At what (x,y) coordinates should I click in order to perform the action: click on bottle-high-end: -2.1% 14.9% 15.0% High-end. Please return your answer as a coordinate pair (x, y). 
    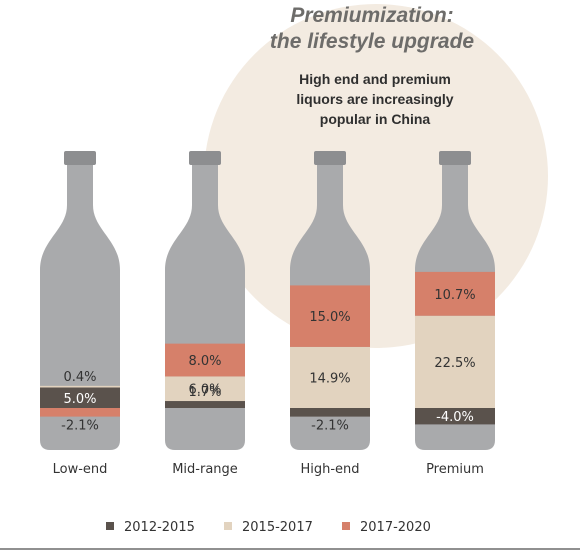
    Looking at the image, I should click on (330, 314).